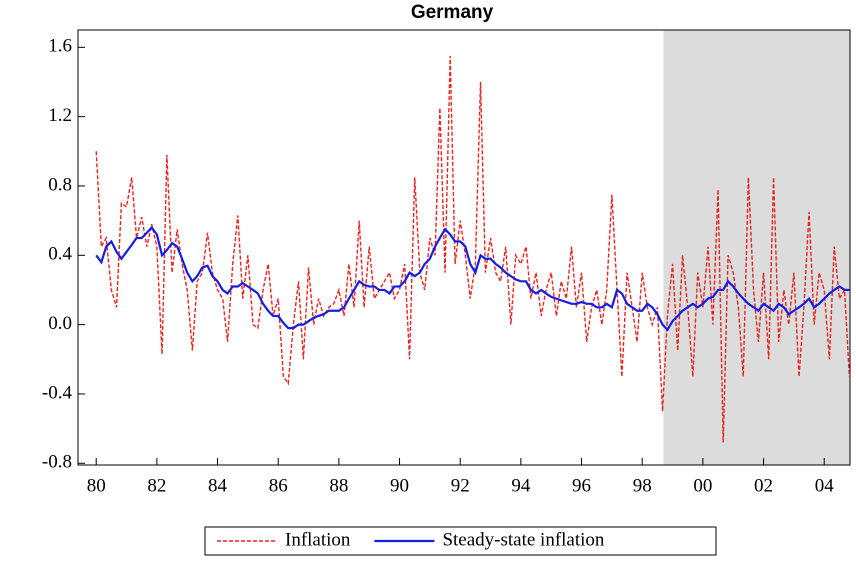 This screenshot has width=856, height=562. Describe the element at coordinates (60, 115) in the screenshot. I see `y-tick-label: 1.2` at that location.